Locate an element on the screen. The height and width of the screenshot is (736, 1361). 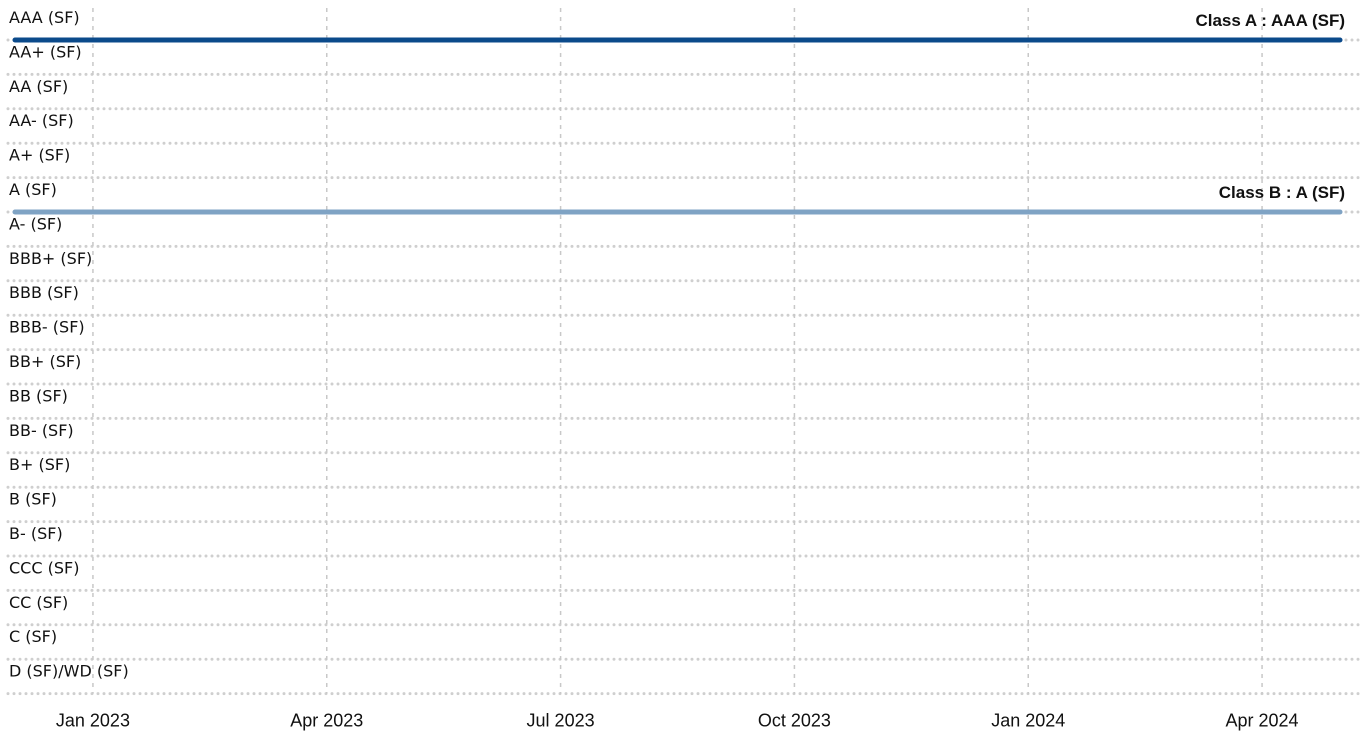
y-tick-label: CC (SF) is located at coordinates (38, 602).